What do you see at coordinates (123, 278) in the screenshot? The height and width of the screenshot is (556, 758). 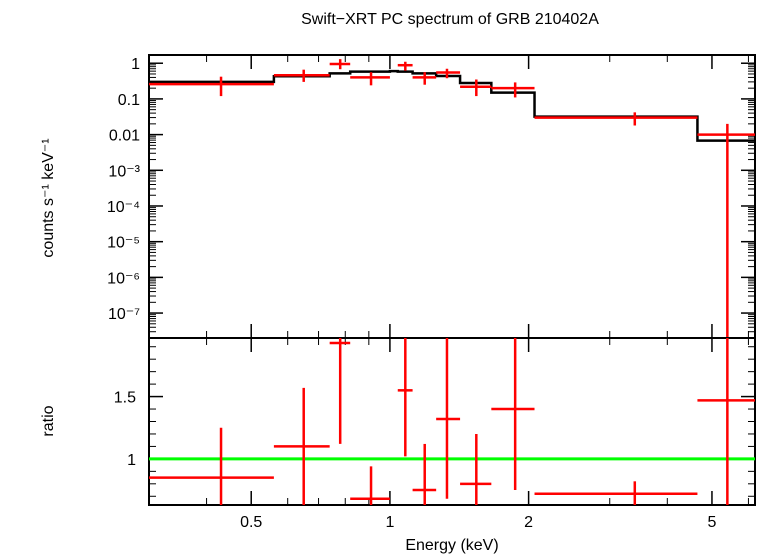 I see `spectrum-y-tick-label: 10⁻⁶` at bounding box center [123, 278].